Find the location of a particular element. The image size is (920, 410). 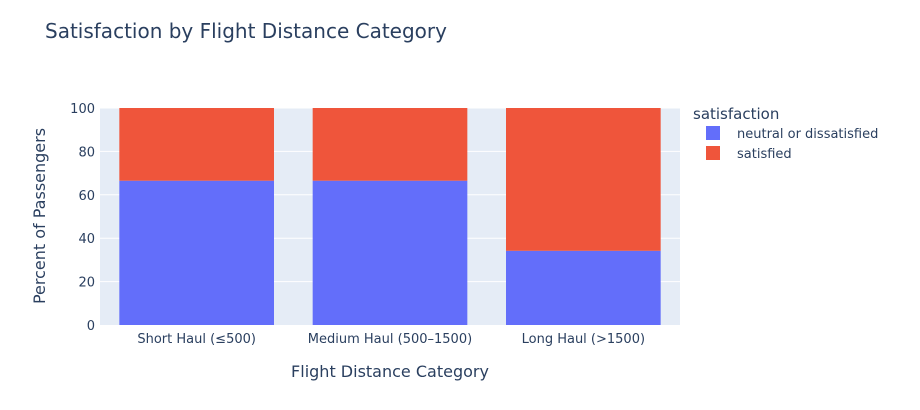

y-tick-label: 80 is located at coordinates (86, 152).